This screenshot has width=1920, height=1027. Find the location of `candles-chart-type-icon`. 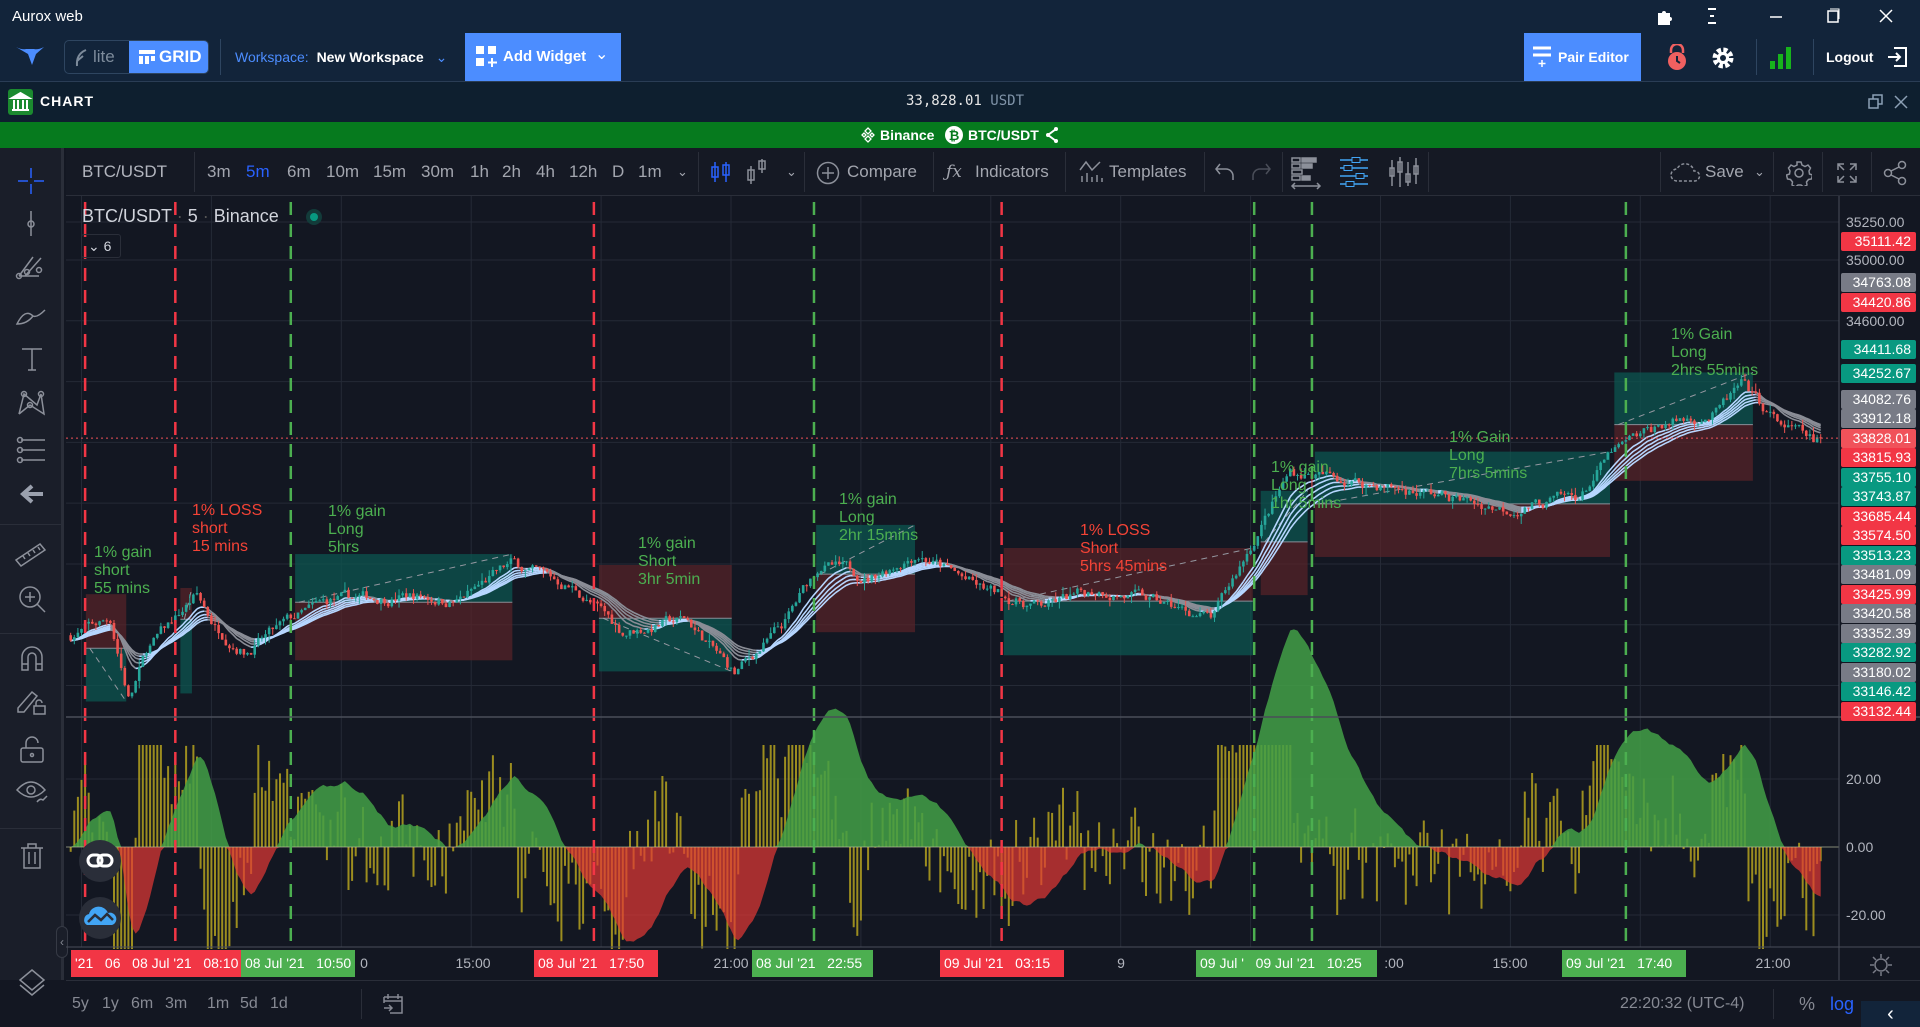

candles-chart-type-icon is located at coordinates (721, 172).